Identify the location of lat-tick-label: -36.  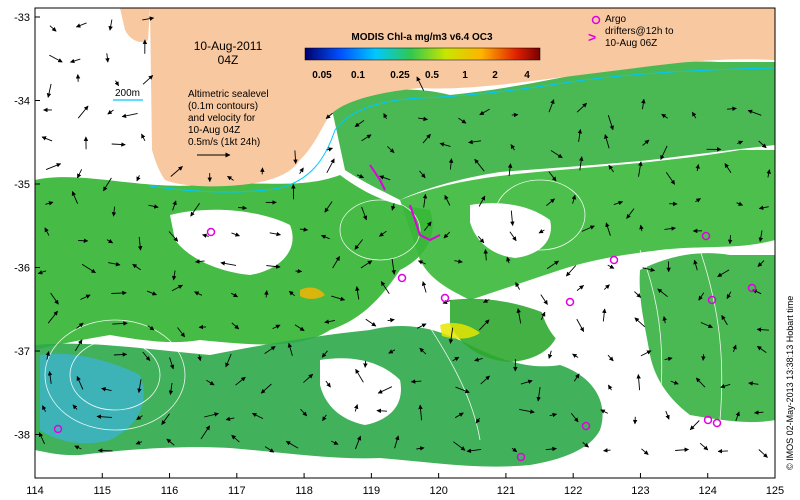
(22, 269).